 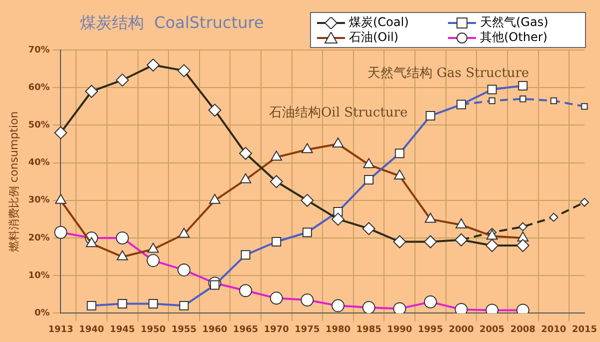 I want to click on legend-label: 煤炭(Coal), so click(x=379, y=22).